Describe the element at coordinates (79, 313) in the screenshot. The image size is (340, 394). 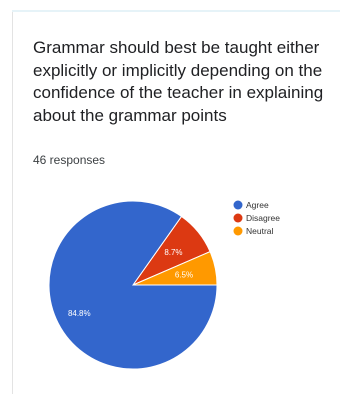
I see `slice-label-agree: 84.8%` at that location.